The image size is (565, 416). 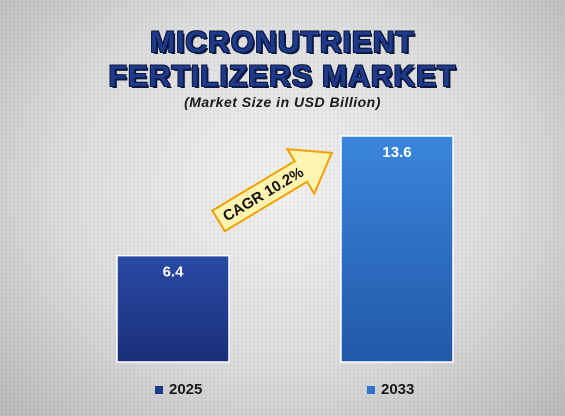 I want to click on chart-subtitle: (Market Size in USD Billion), so click(x=282, y=102).